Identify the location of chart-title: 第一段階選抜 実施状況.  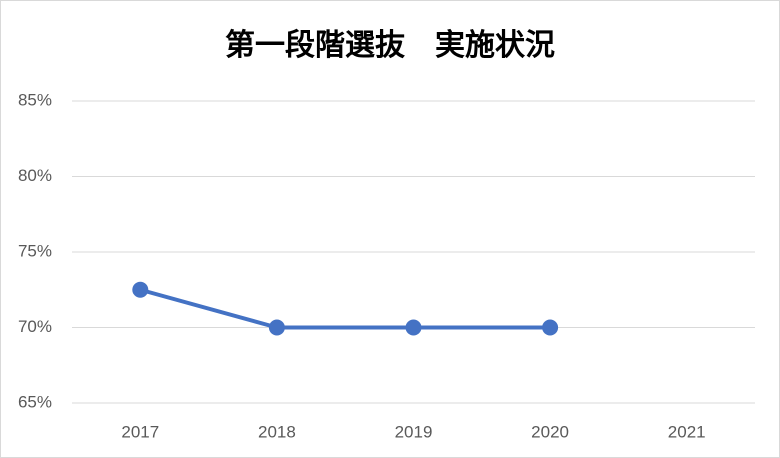
(390, 45).